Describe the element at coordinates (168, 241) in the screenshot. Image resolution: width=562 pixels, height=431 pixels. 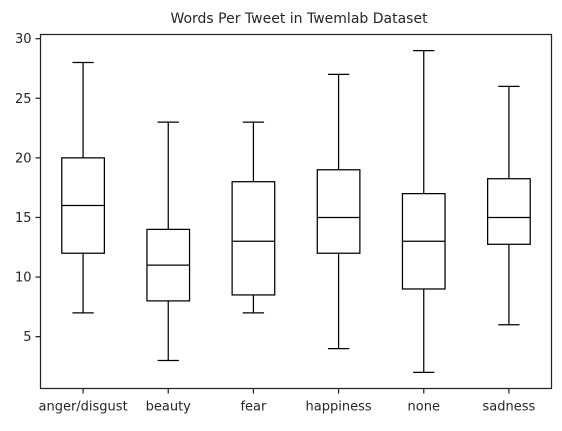
I see `box-group-beauty` at that location.